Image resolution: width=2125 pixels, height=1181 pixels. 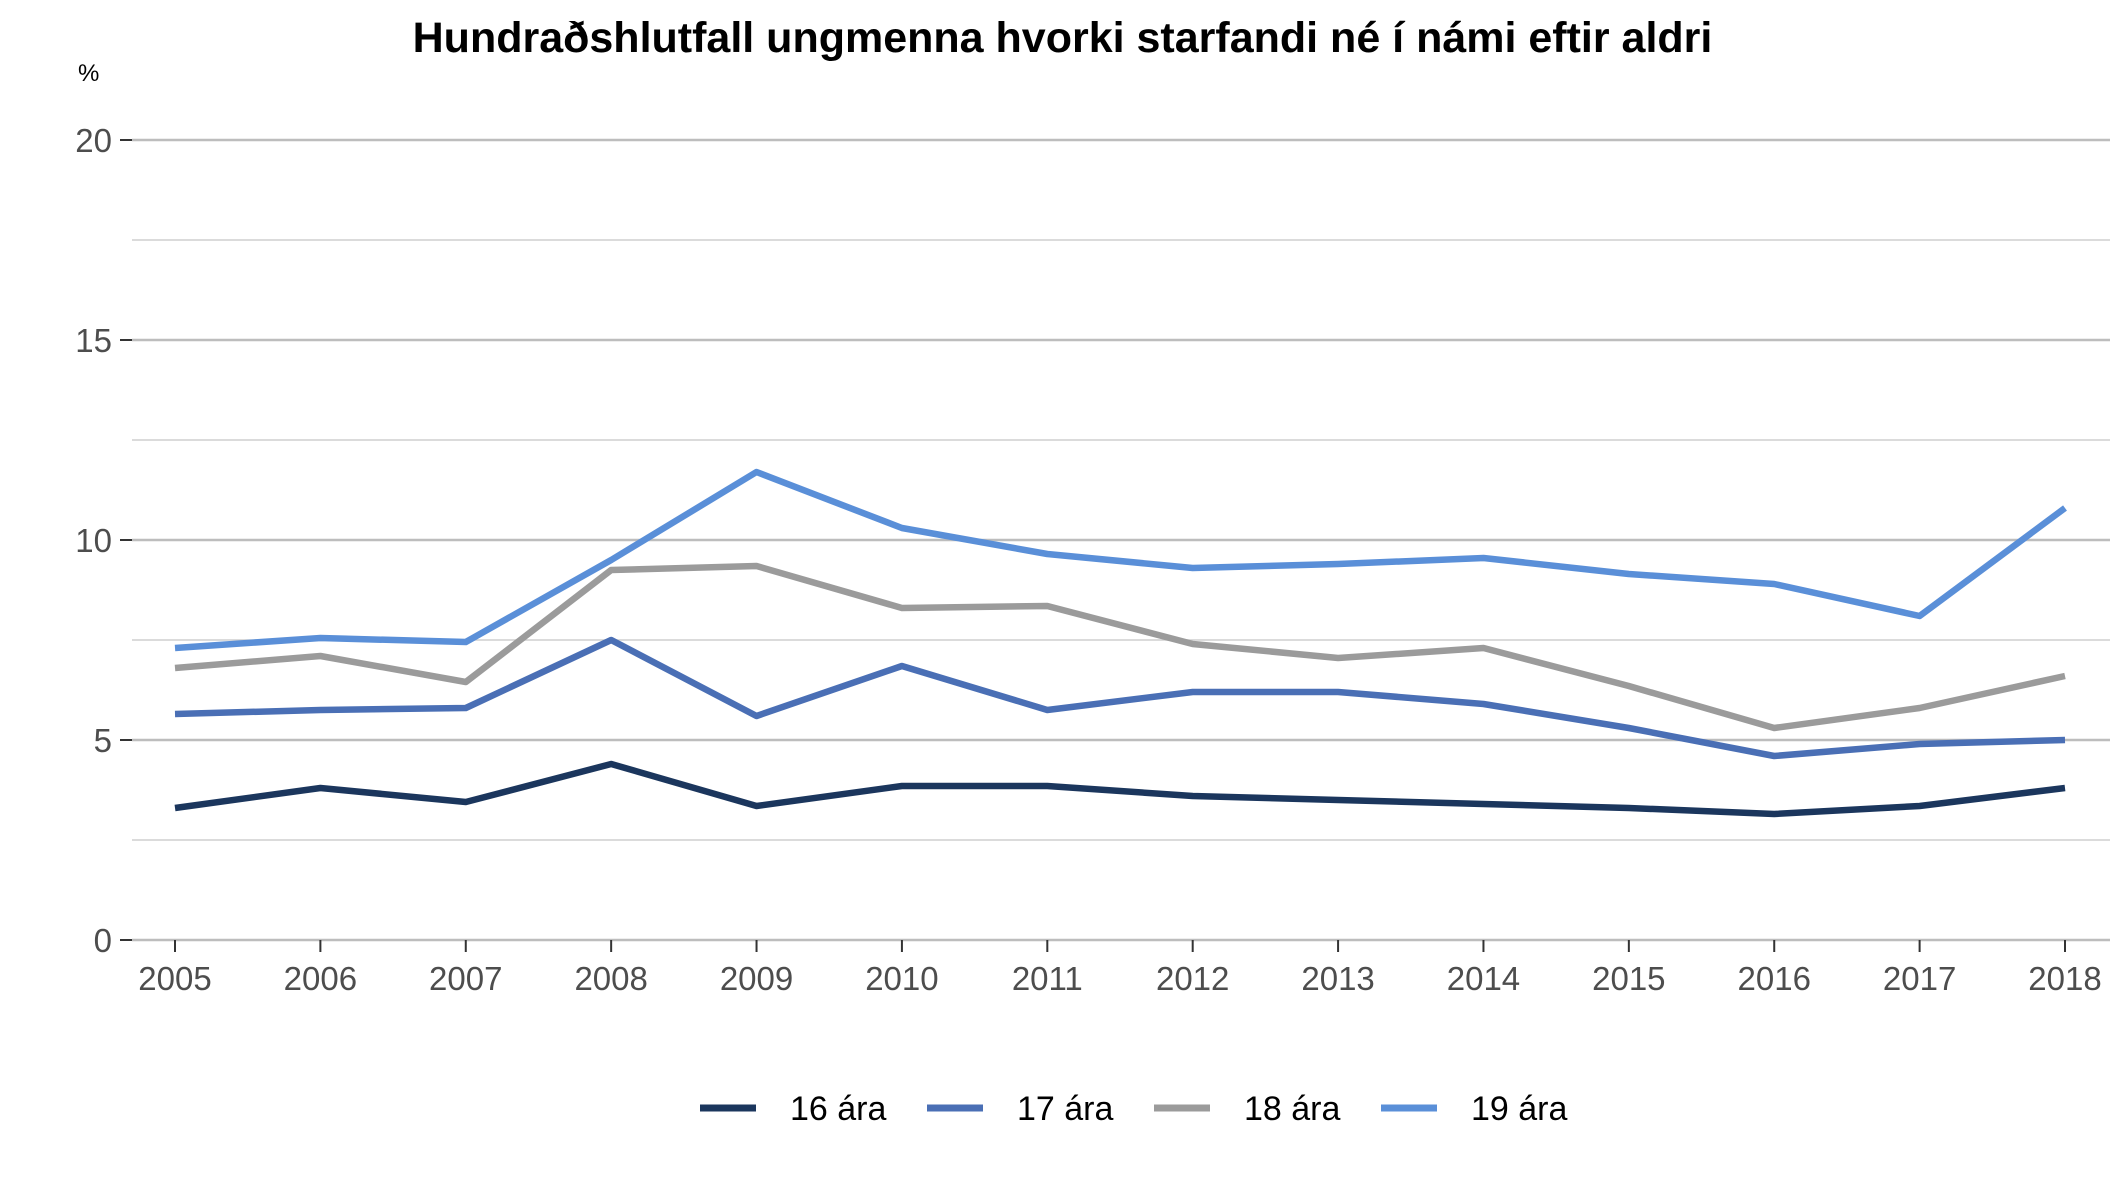 What do you see at coordinates (93, 340) in the screenshot?
I see `y-tick-label: 15` at bounding box center [93, 340].